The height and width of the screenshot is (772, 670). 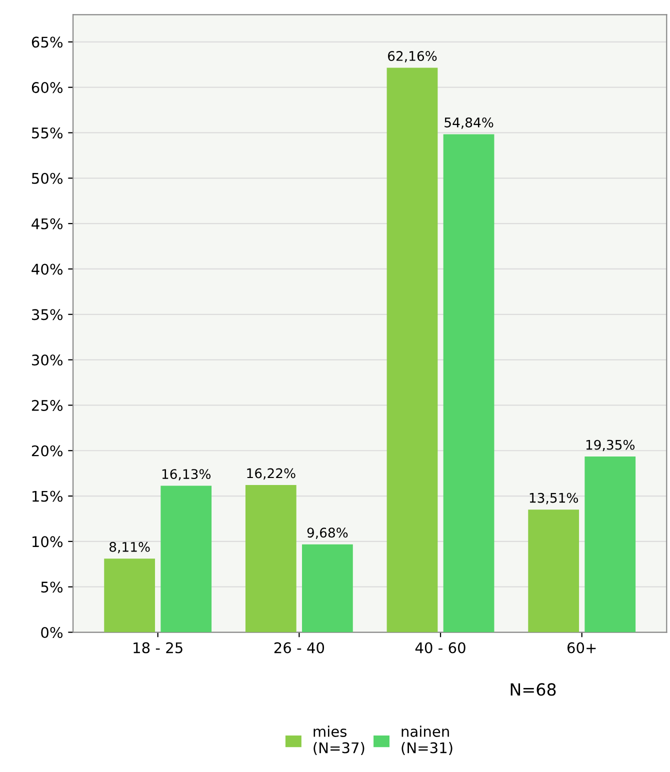 I want to click on y-tick-label: 25%, so click(x=47, y=405).